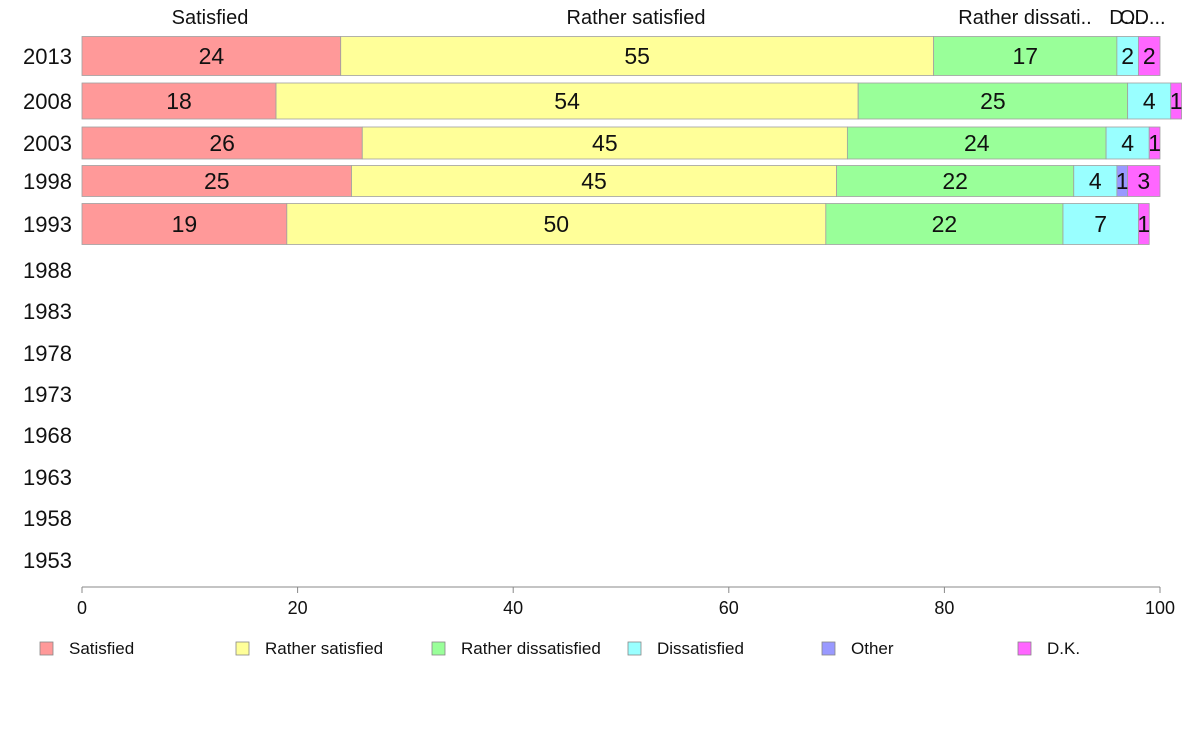 This screenshot has height=736, width=1188. What do you see at coordinates (1127, 56) in the screenshot?
I see `value-label-2013-dissatisfied: 2` at bounding box center [1127, 56].